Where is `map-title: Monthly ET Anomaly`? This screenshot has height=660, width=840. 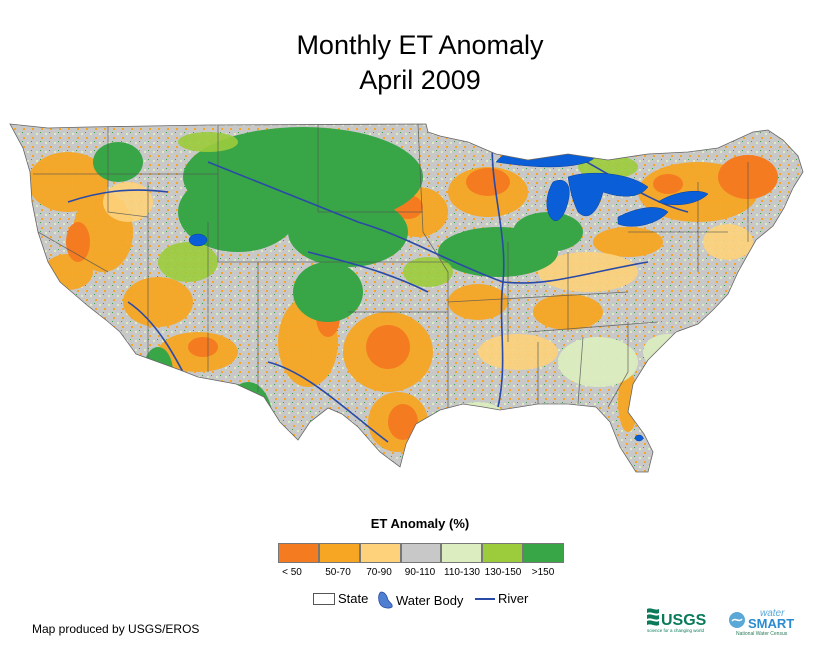 map-title: Monthly ET Anomaly is located at coordinates (420, 45).